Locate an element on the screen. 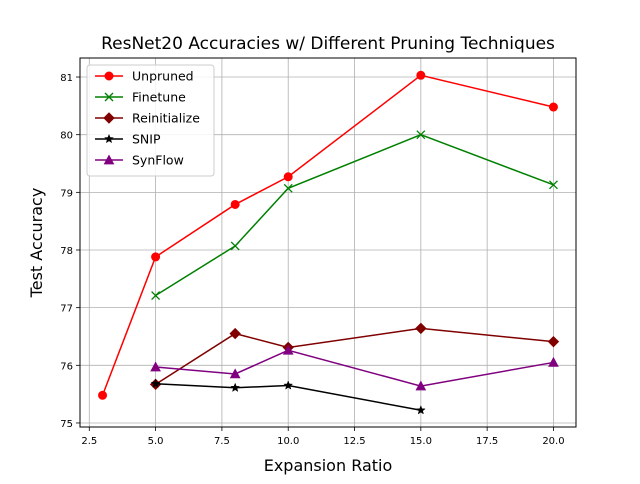 The height and width of the screenshot is (484, 640). legend-label-finetune: Finetune is located at coordinates (159, 97).